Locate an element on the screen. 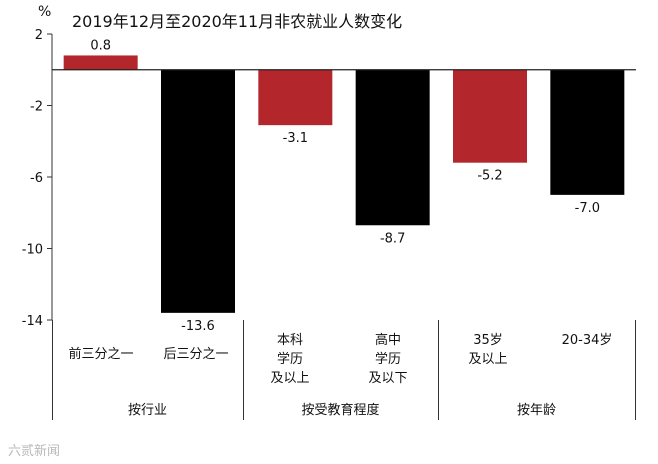 The height and width of the screenshot is (464, 658). data-label-3: -3.1 is located at coordinates (295, 138).